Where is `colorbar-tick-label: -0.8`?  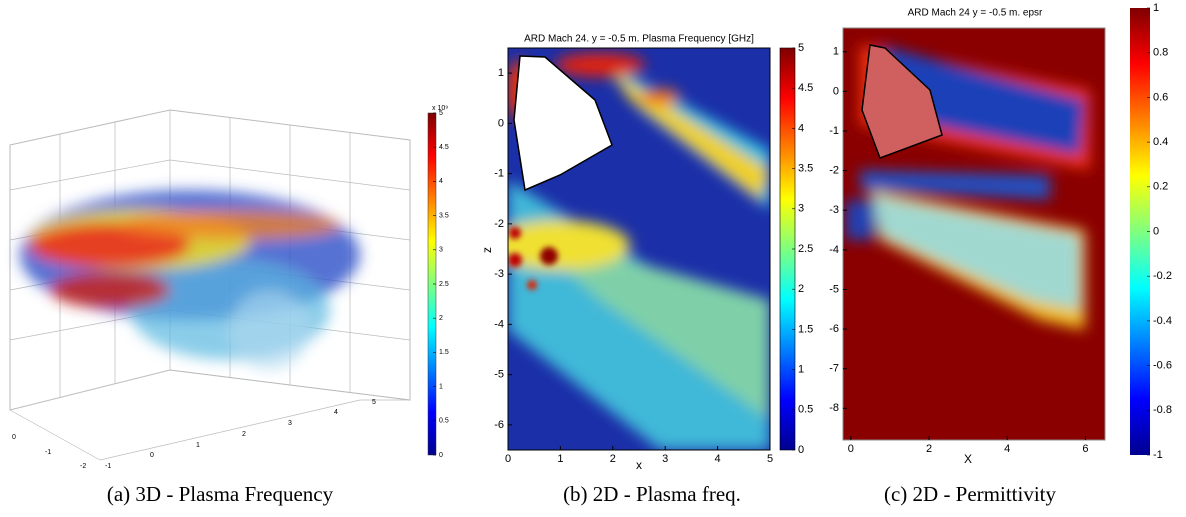 colorbar-tick-label: -0.8 is located at coordinates (1162, 410).